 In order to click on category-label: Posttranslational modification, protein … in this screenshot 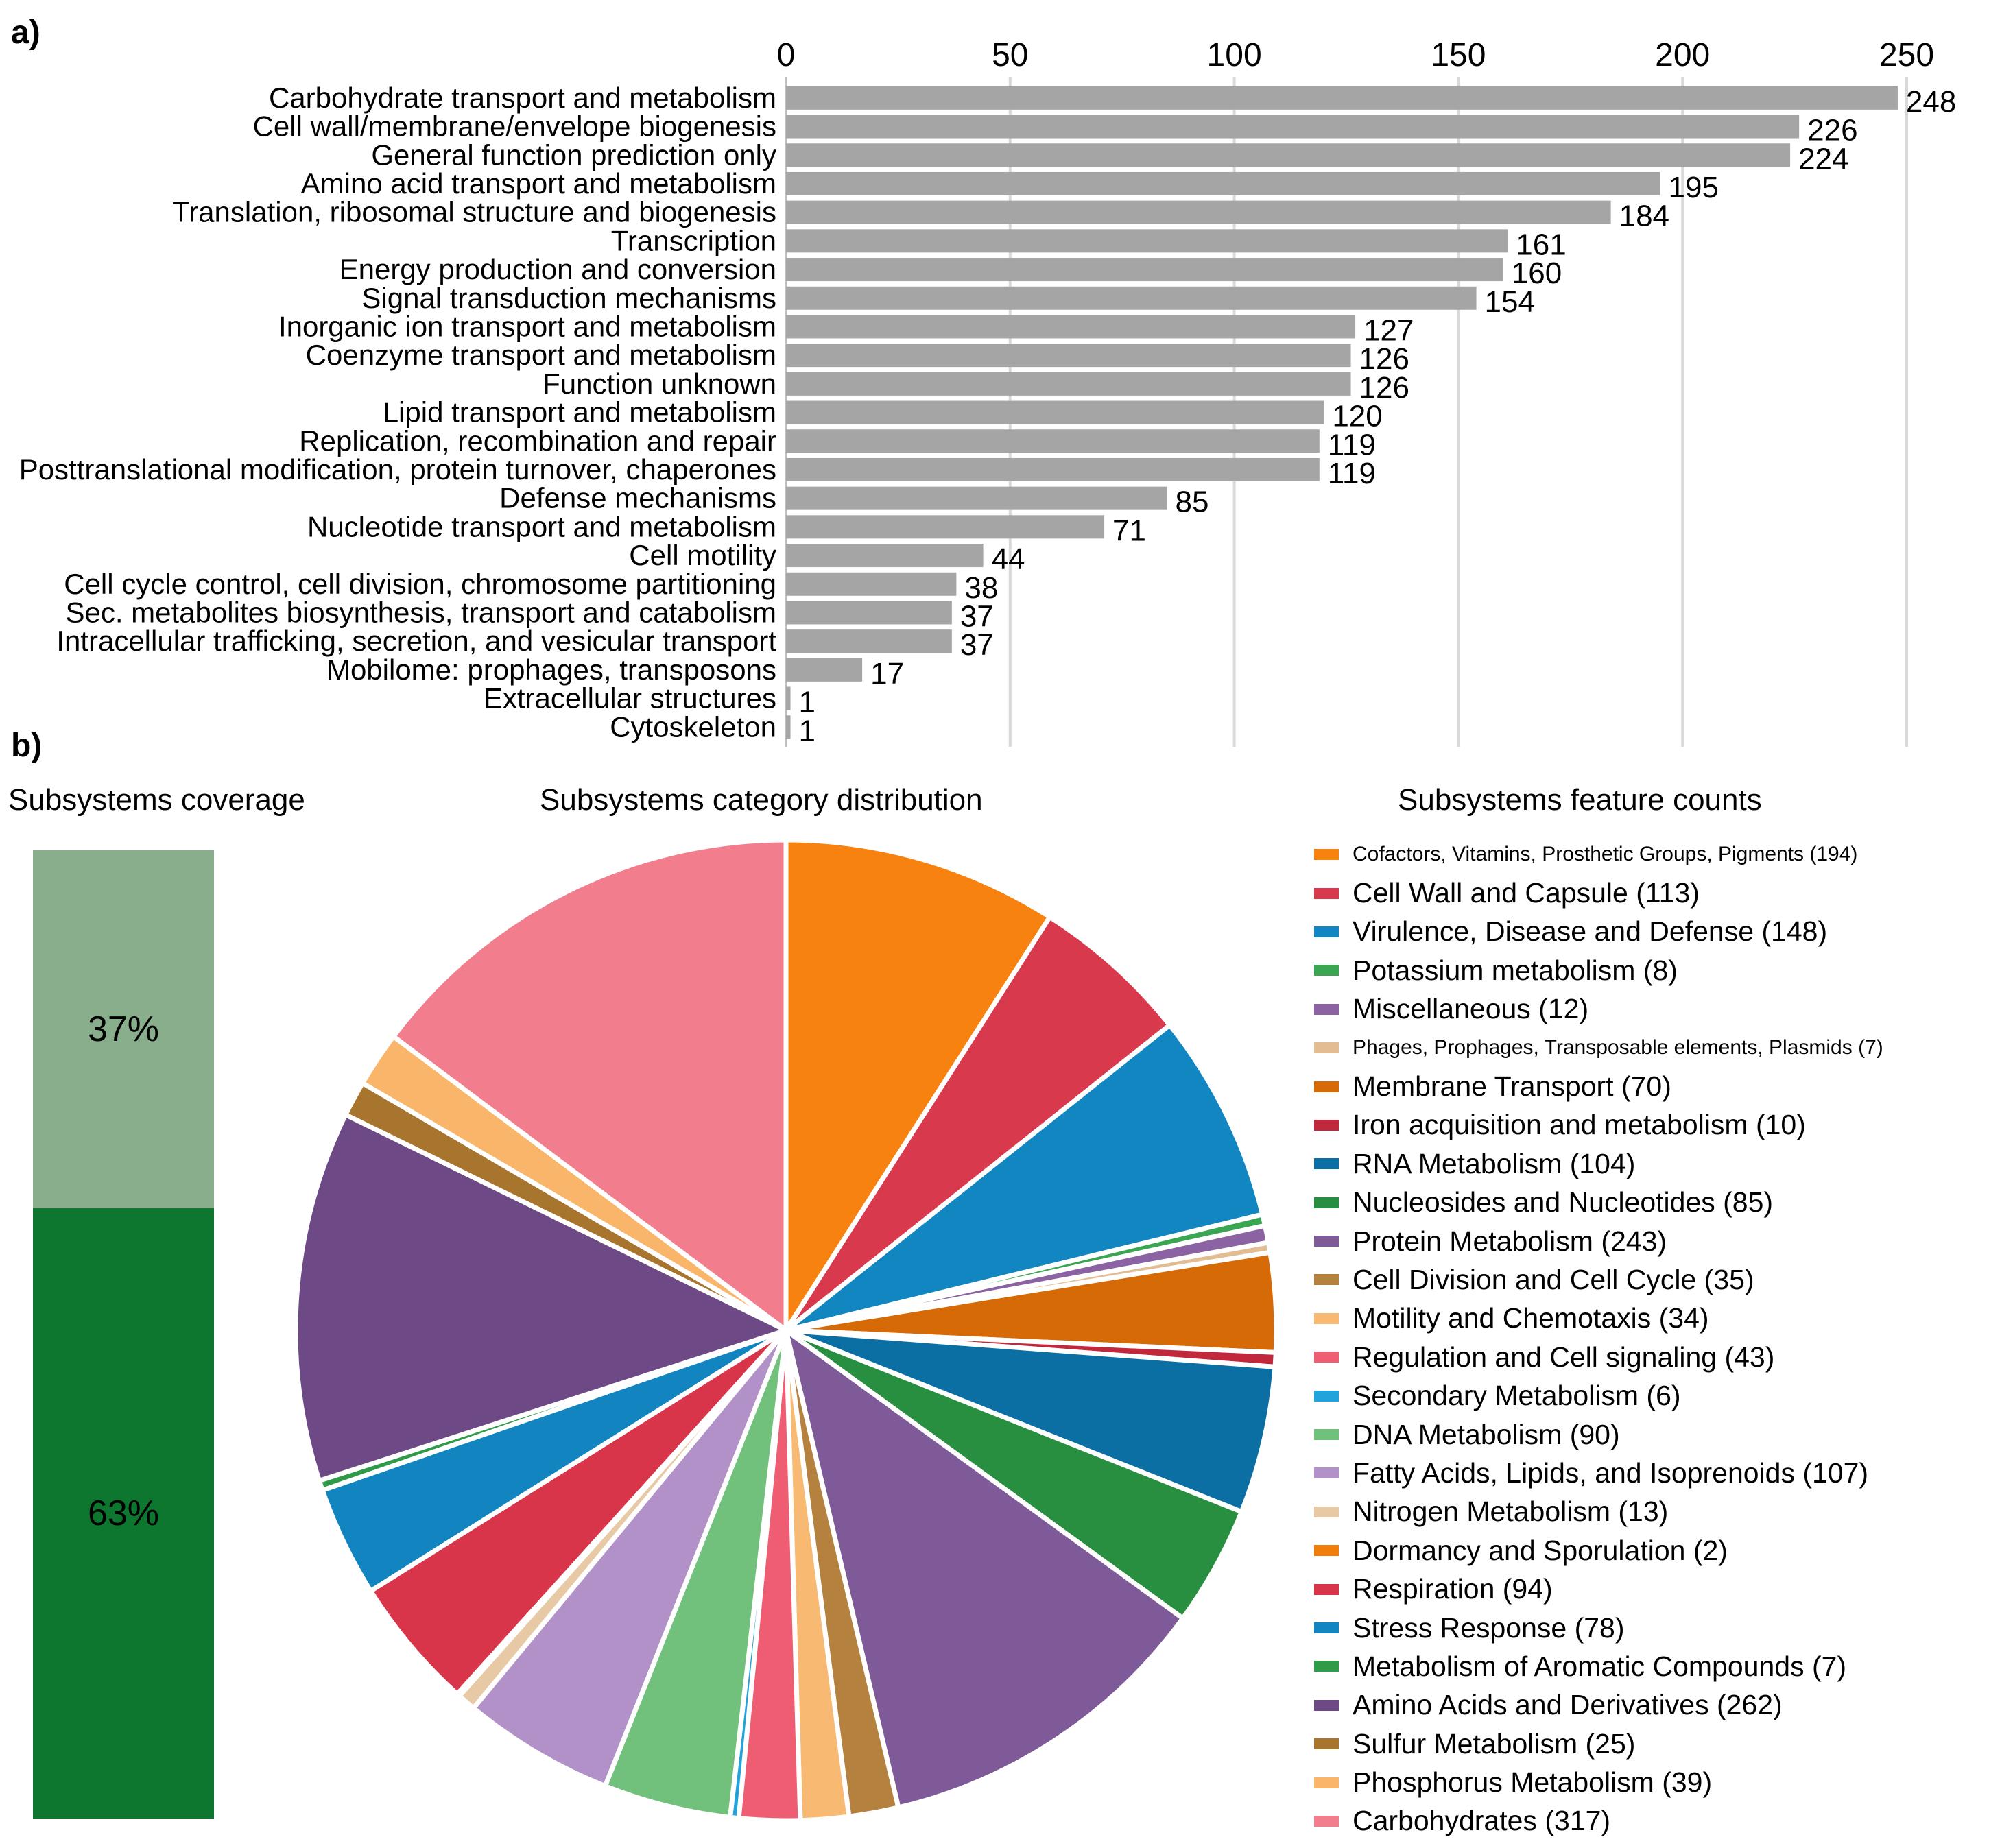, I will do `click(397, 469)`.